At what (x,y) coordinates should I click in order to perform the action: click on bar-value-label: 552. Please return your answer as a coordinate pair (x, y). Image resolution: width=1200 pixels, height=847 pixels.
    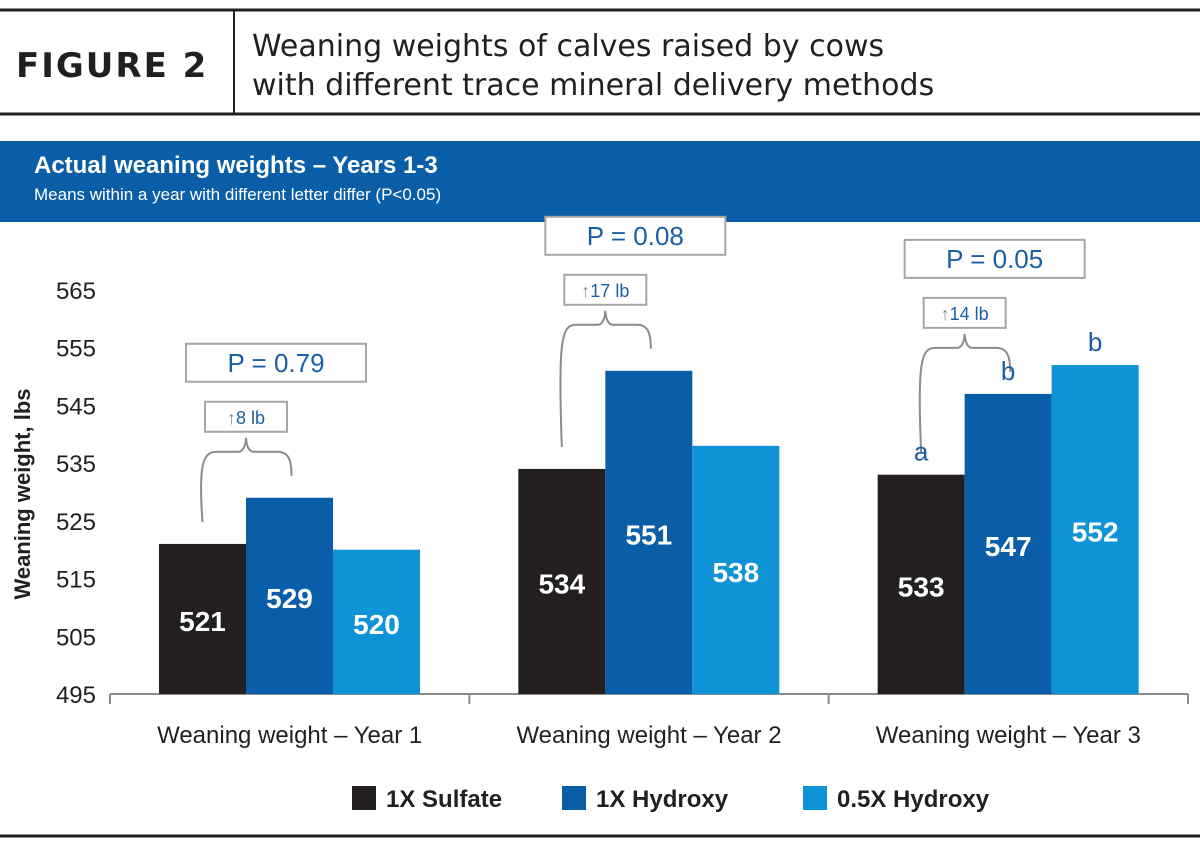
    Looking at the image, I should click on (1095, 532).